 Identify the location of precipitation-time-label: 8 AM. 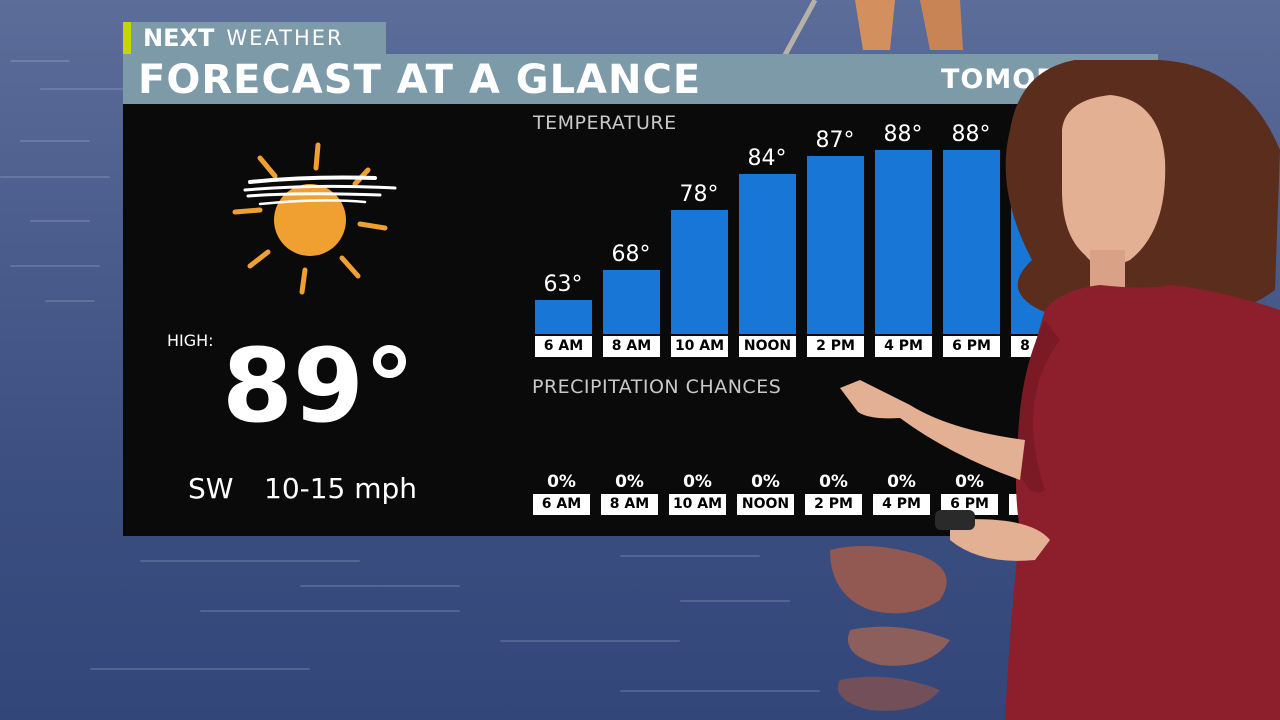
(629, 504).